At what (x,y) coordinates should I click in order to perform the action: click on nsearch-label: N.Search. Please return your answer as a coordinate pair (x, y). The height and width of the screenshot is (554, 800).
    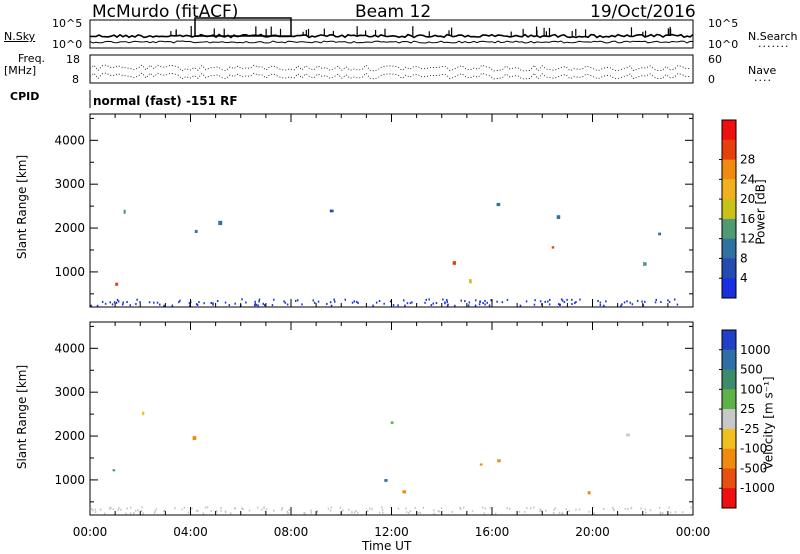
    Looking at the image, I should click on (773, 36).